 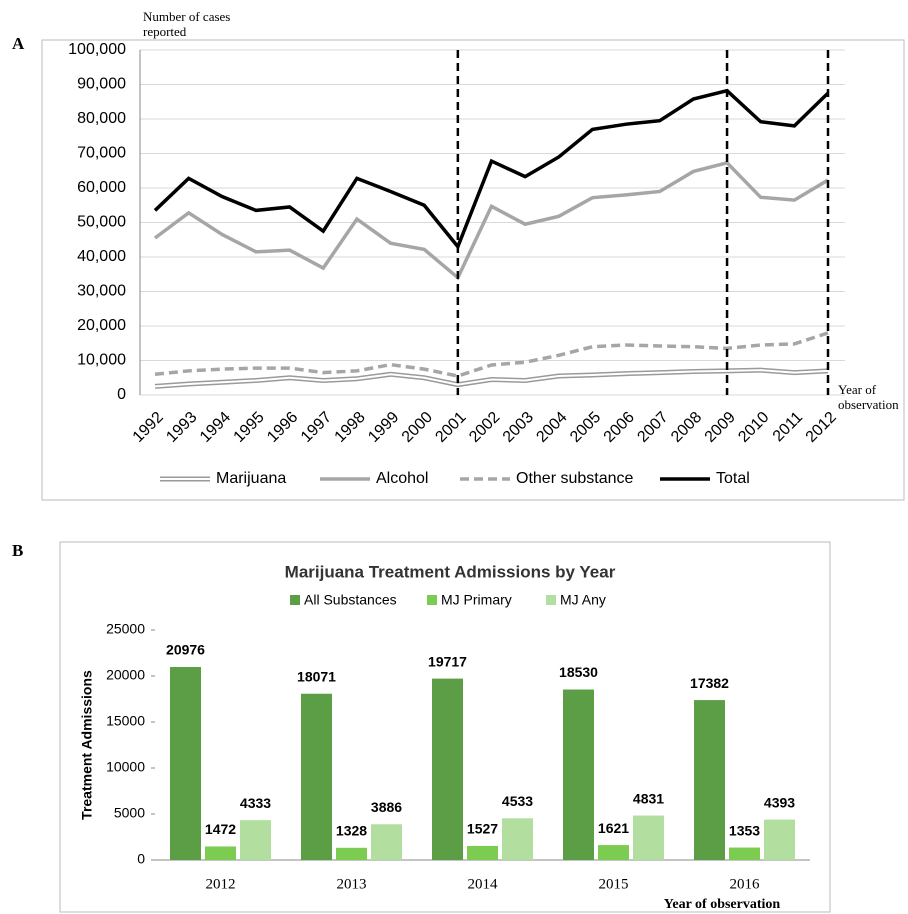 I want to click on y-axis-label: Number of cases reported, so click(x=187, y=24).